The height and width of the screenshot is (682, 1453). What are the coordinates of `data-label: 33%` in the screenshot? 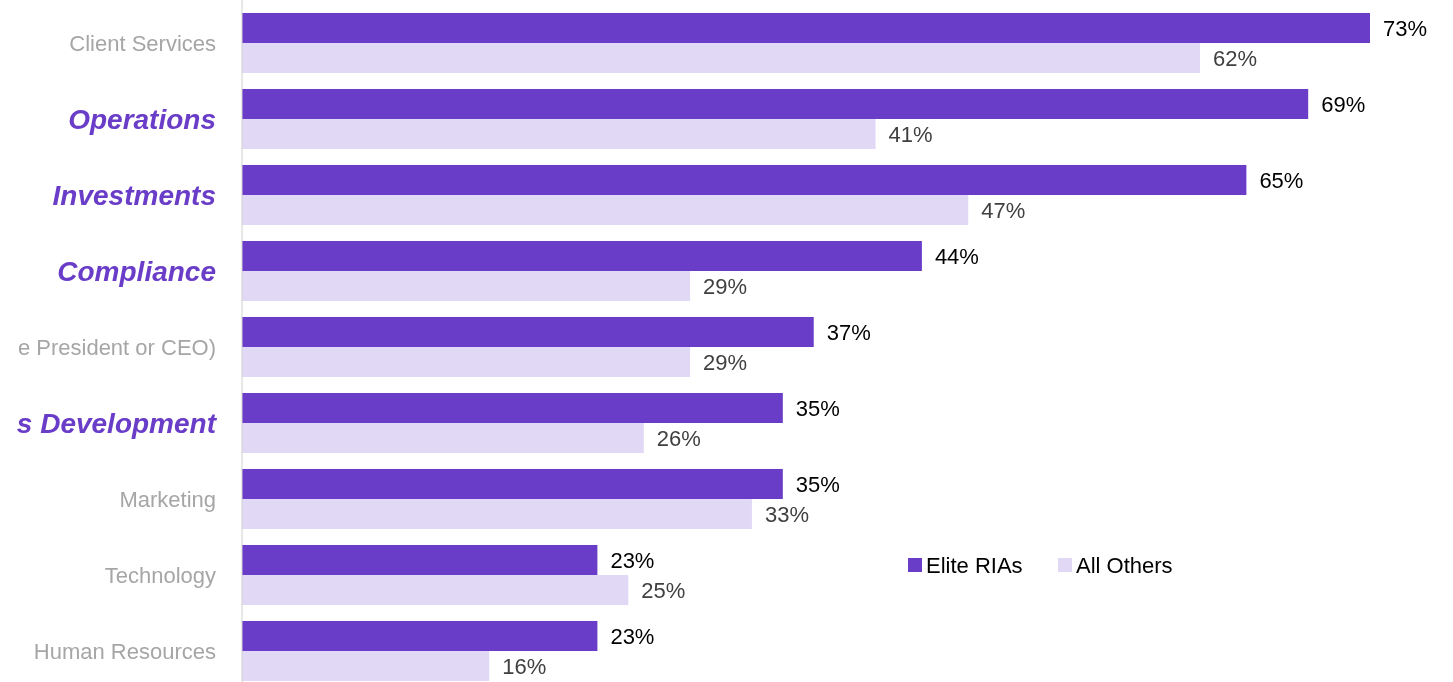 It's located at (786, 514).